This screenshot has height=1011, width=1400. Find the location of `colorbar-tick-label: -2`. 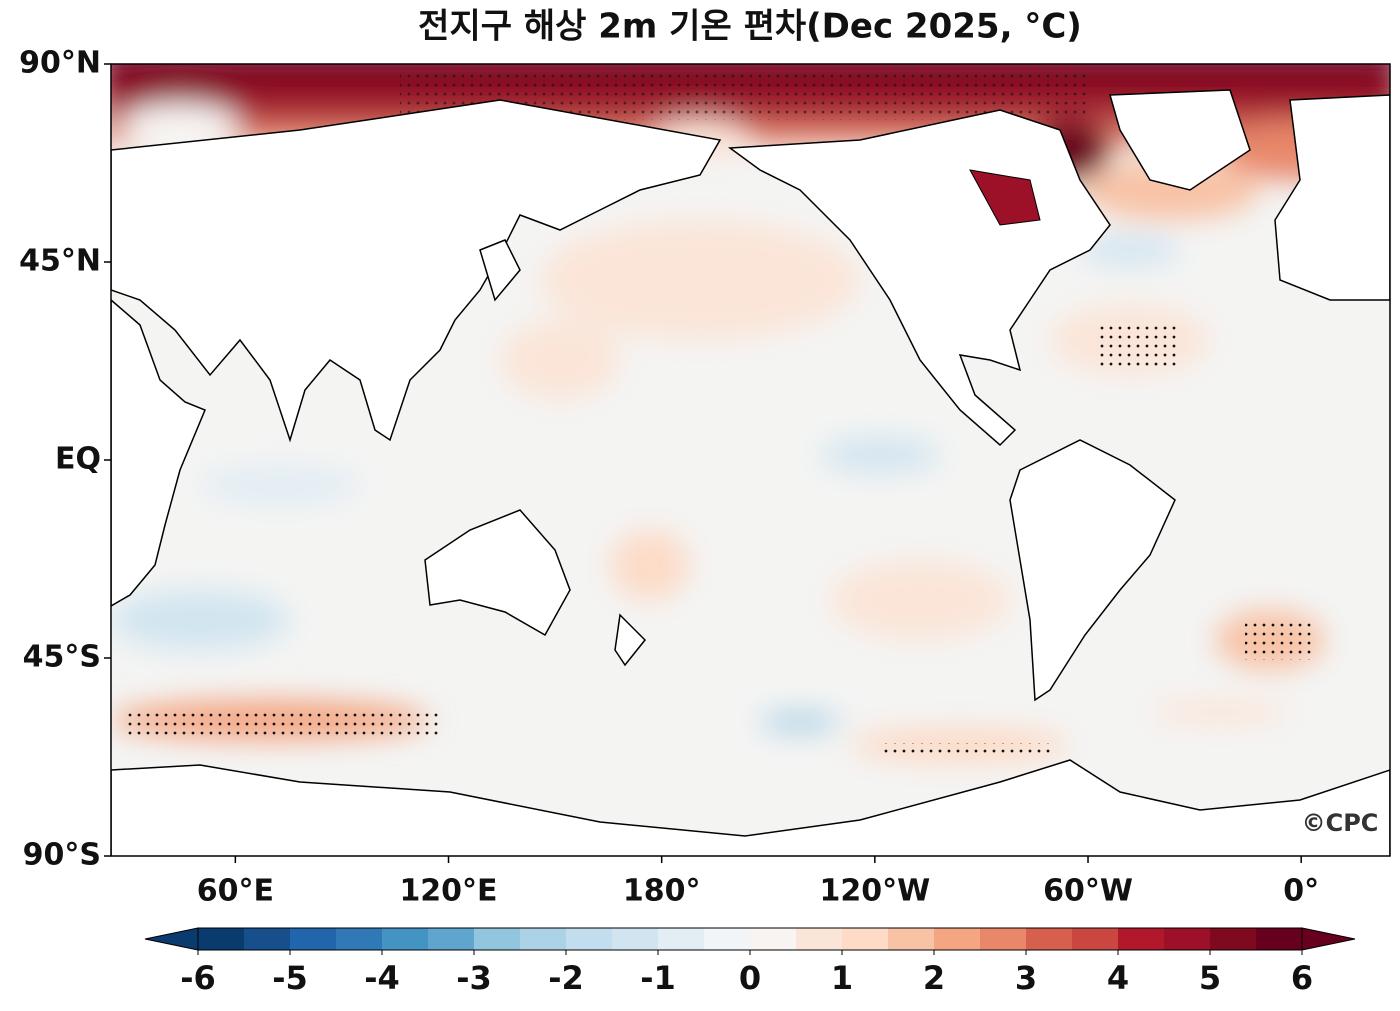

colorbar-tick-label: -2 is located at coordinates (566, 978).